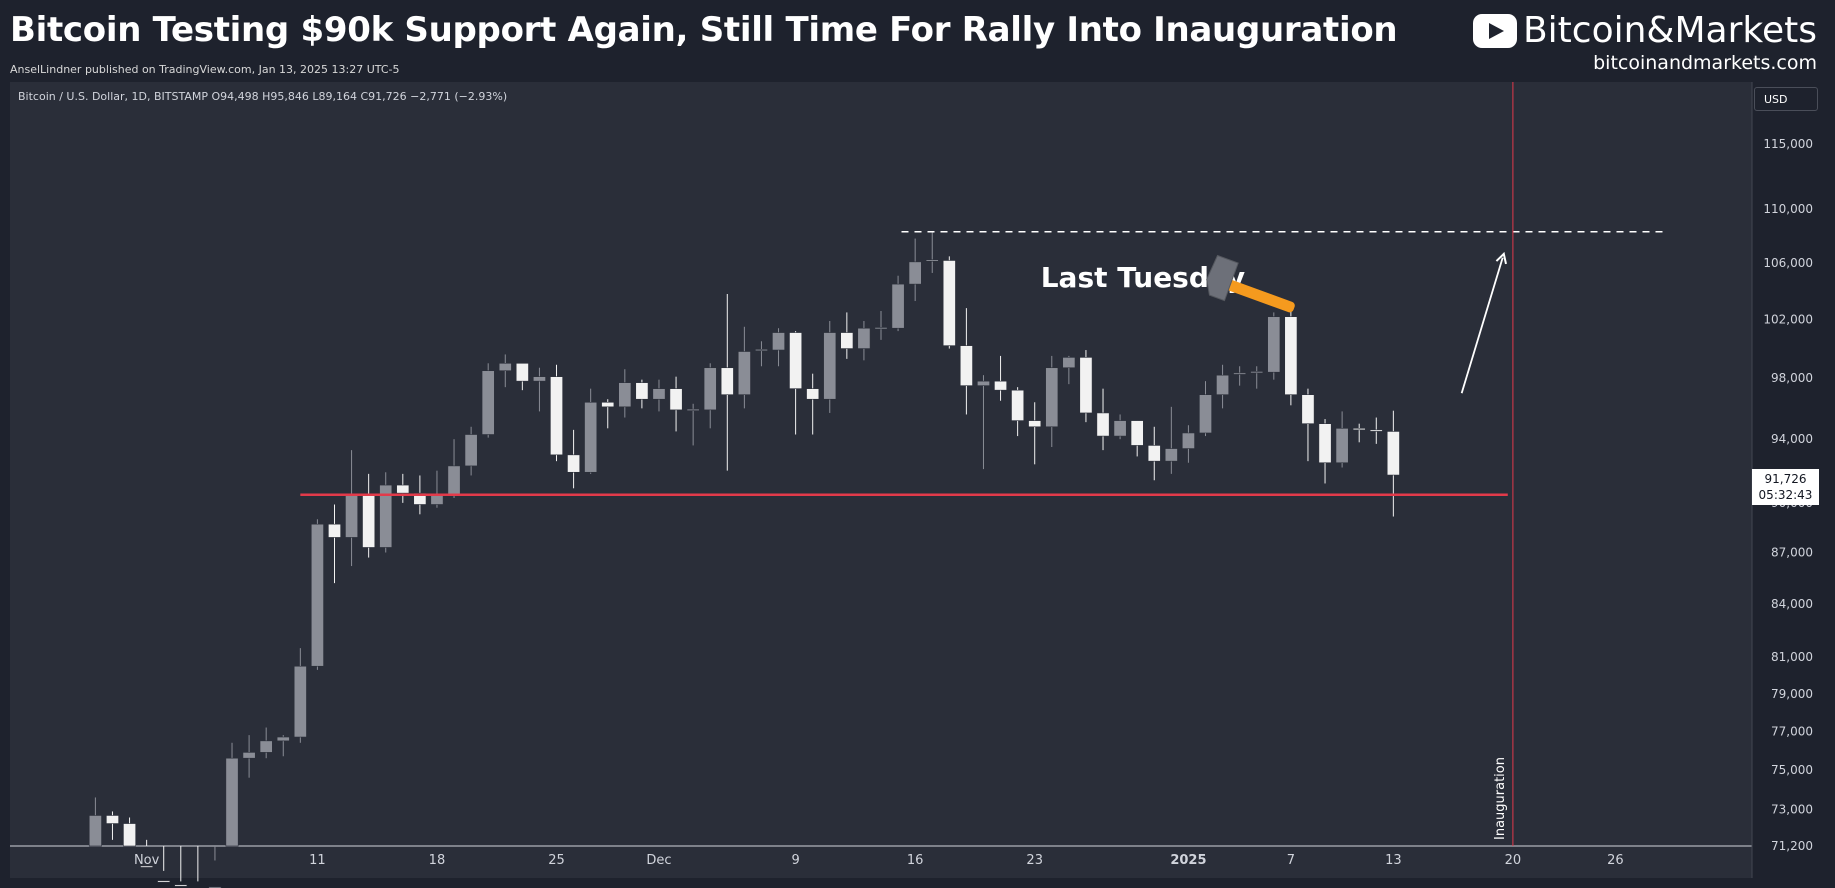 This screenshot has width=1835, height=888. What do you see at coordinates (1481, 326) in the screenshot?
I see `rally-arrow` at bounding box center [1481, 326].